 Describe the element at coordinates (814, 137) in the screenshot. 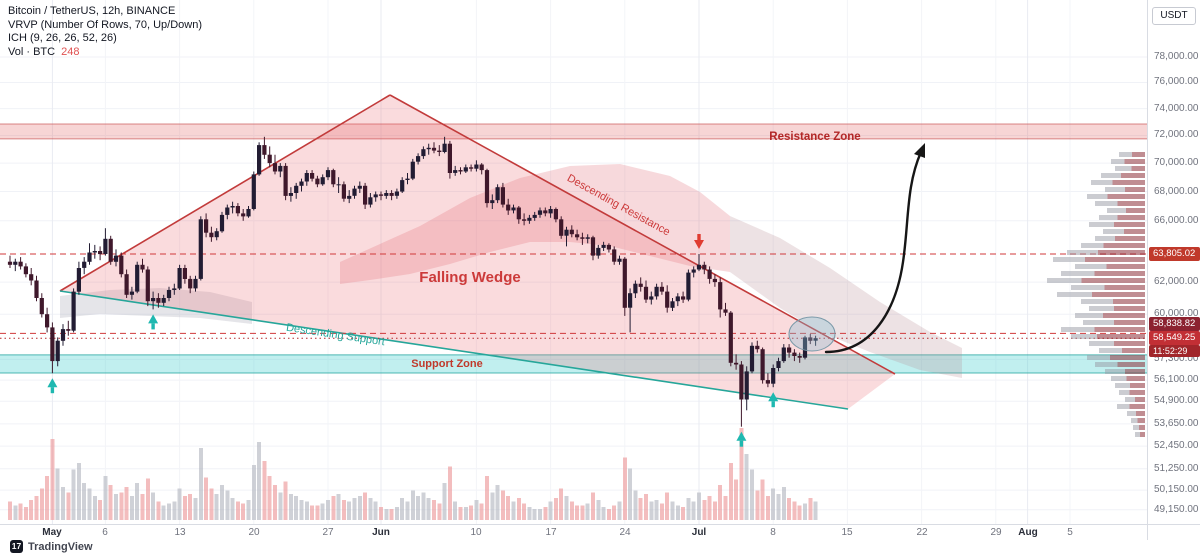

I see `annotation-resistance-zone: Resistance Zone` at that location.